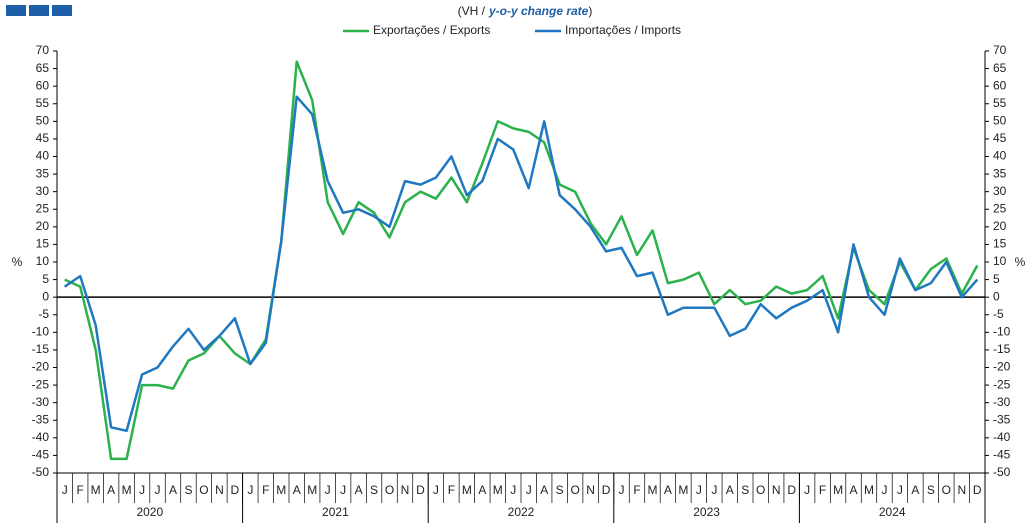  Describe the element at coordinates (538, 11) in the screenshot. I see `title-part: y-o-y change rate` at that location.